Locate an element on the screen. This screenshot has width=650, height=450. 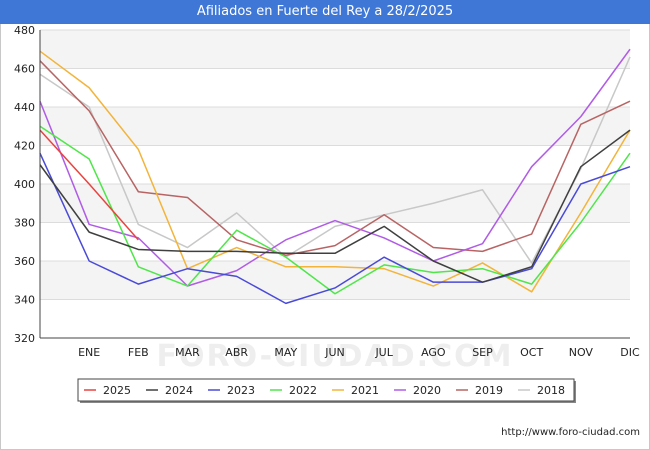
x-tick-label: NOV is located at coordinates (581, 352).